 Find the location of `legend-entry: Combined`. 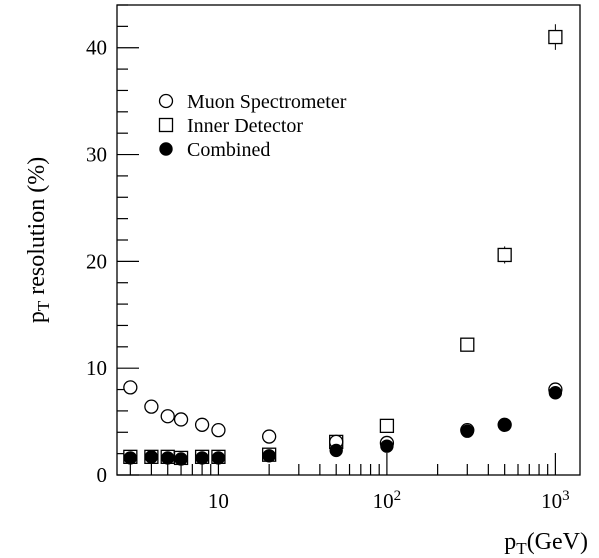

legend-entry: Combined is located at coordinates (214, 150).